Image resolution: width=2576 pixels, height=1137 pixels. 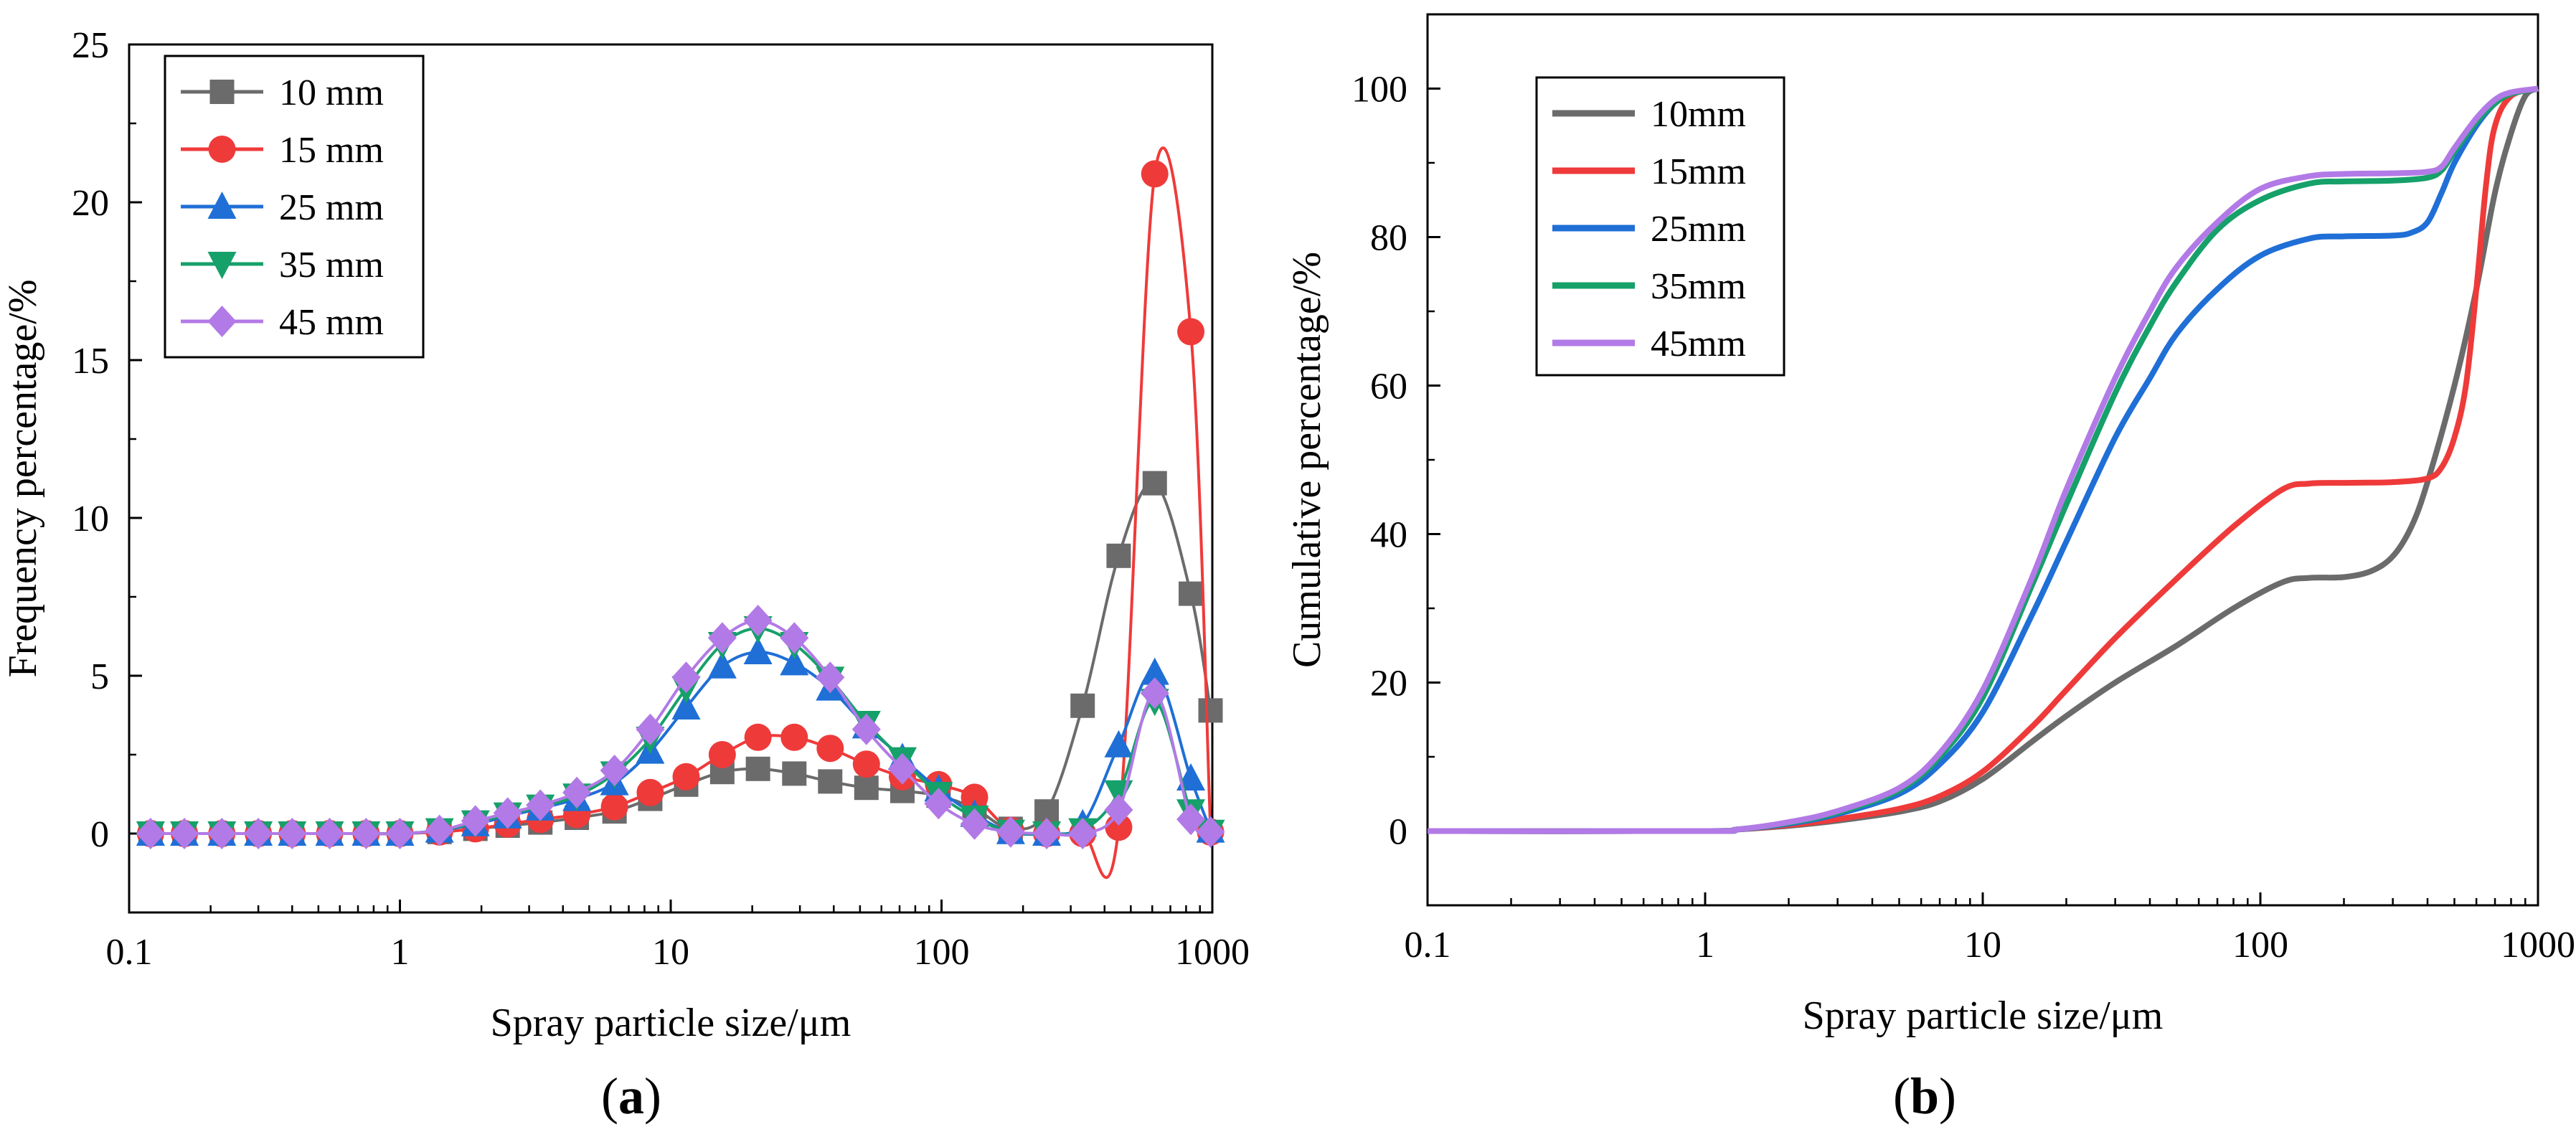 I want to click on legend-marker-45mm, so click(x=222, y=321).